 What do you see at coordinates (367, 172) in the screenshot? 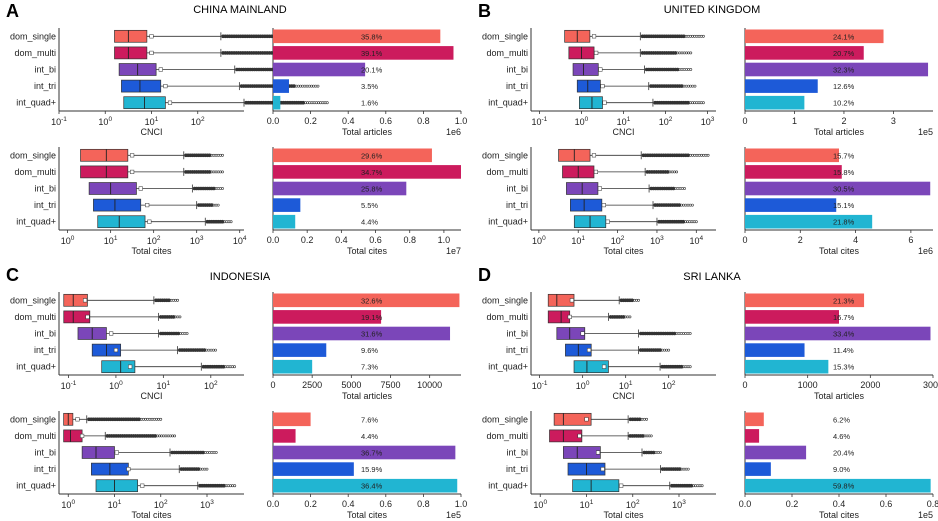
I see `panel-a-r1-bar-dom_multi: 34.7%` at bounding box center [367, 172].